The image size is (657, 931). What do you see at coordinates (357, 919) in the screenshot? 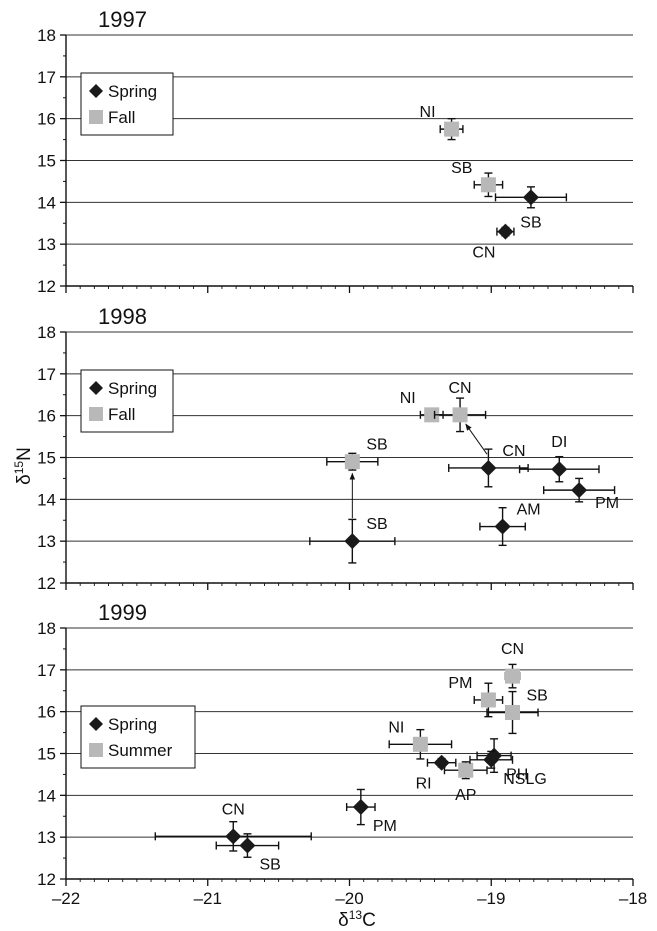
I see `x-axis-label: δ13C` at bounding box center [357, 919].